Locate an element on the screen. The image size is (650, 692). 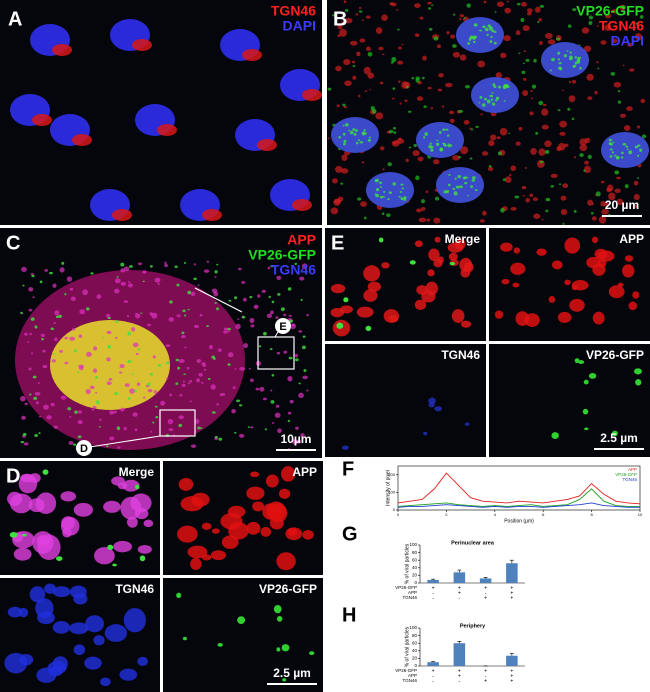
bar is located at coordinates (433, 581).